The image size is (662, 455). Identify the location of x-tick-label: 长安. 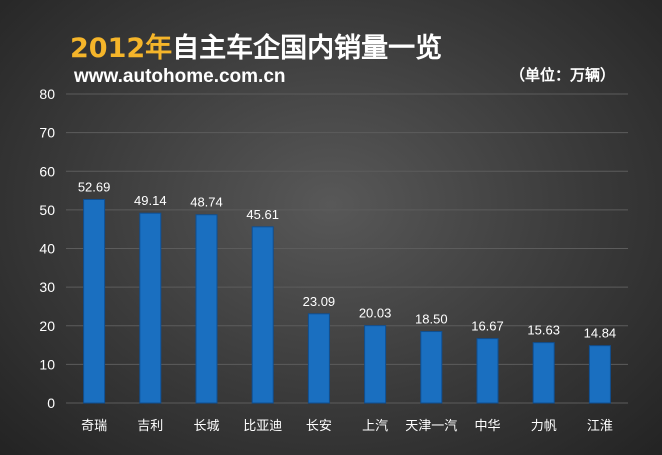
(319, 426).